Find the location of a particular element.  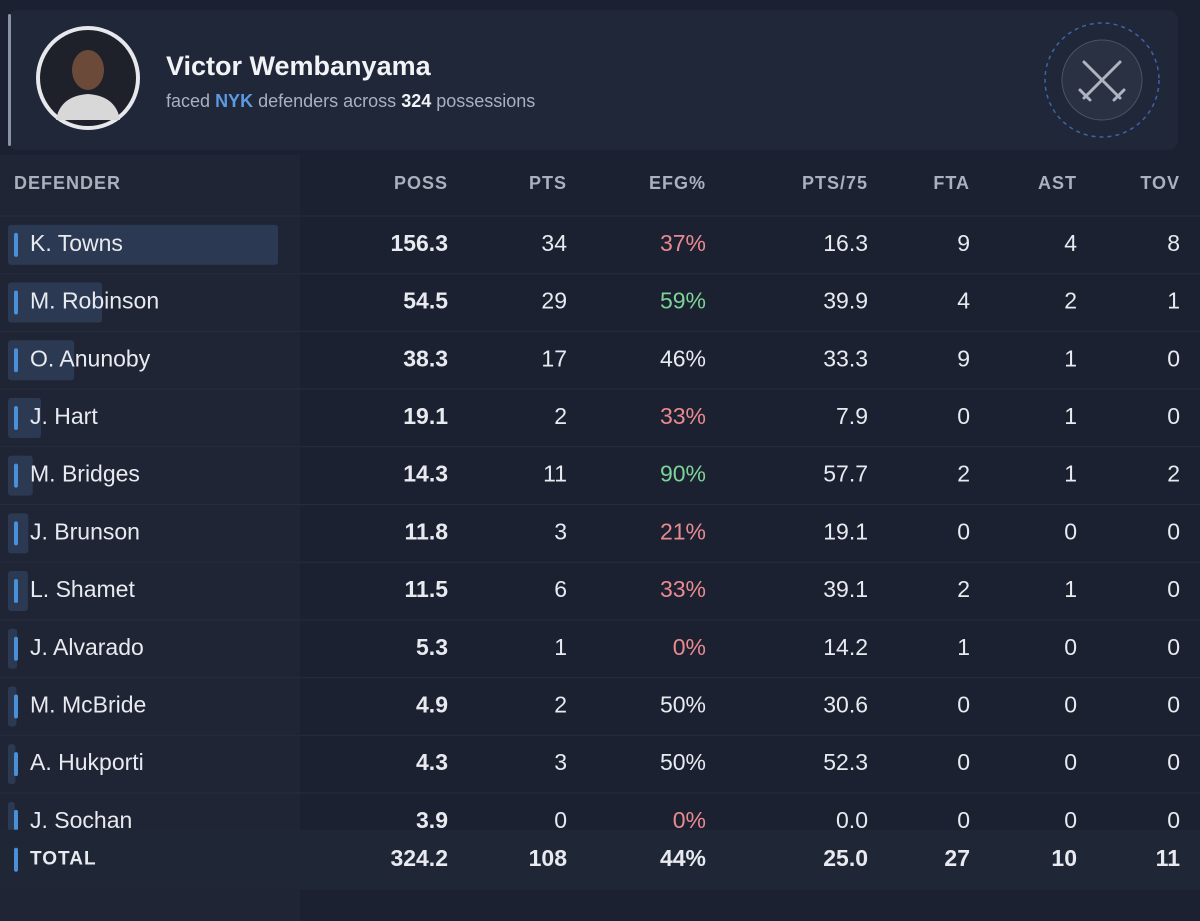

defender-name: J. Hart is located at coordinates (64, 416).